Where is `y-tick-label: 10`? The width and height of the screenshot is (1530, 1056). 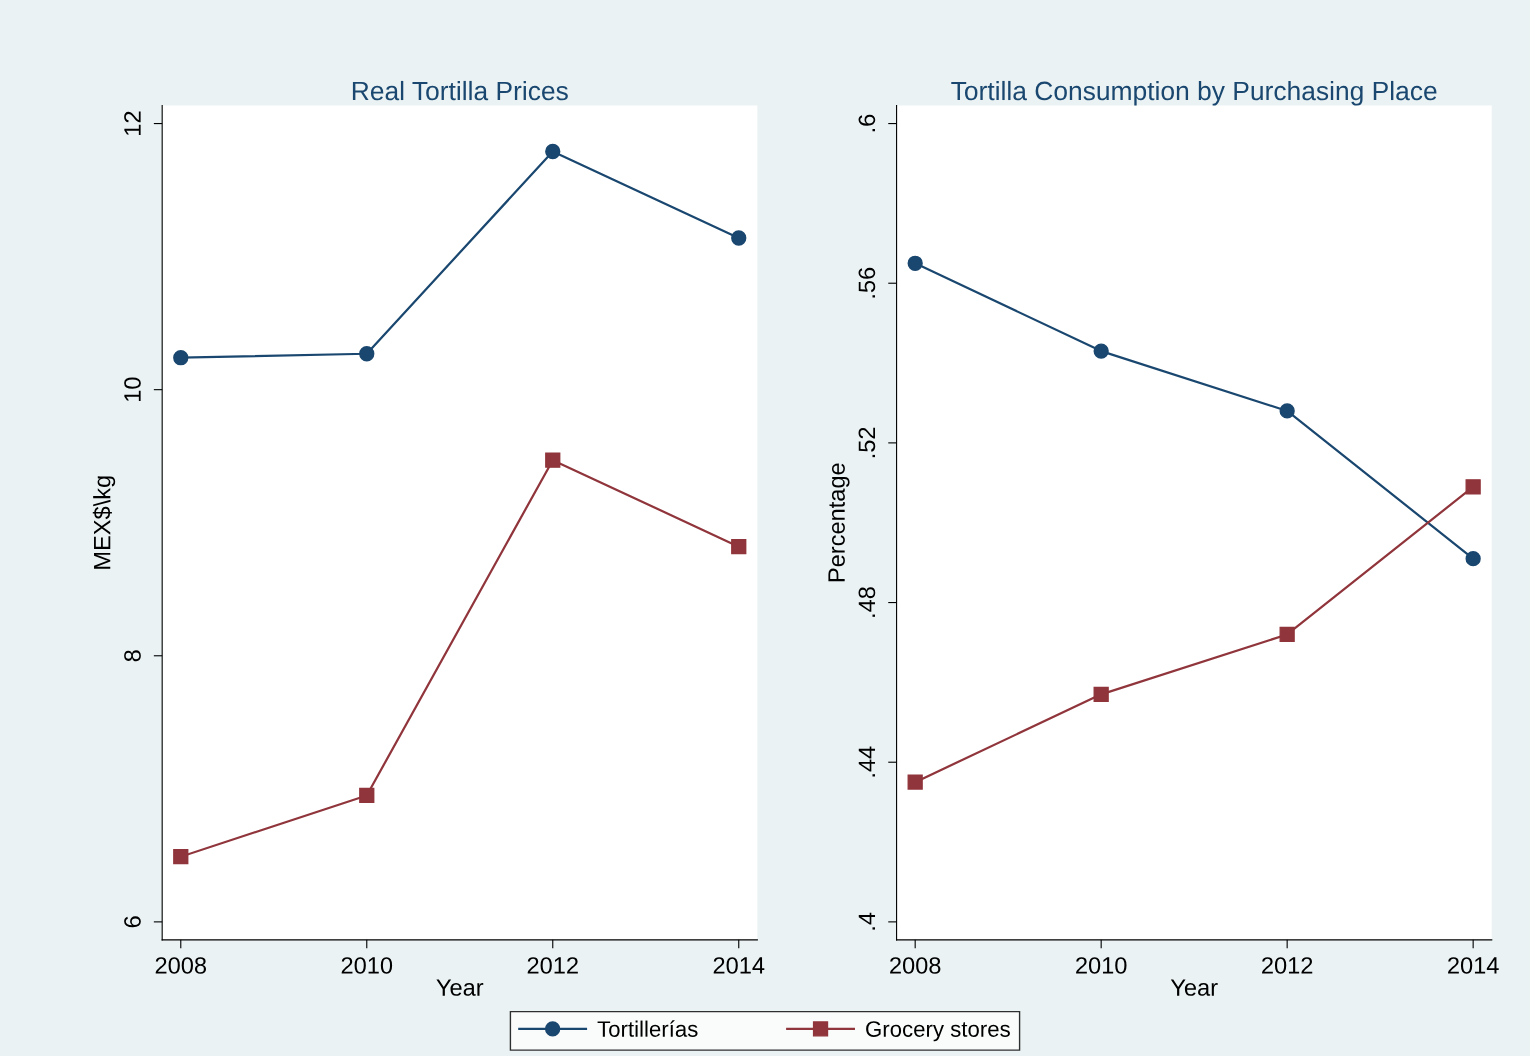 y-tick-label: 10 is located at coordinates (132, 389).